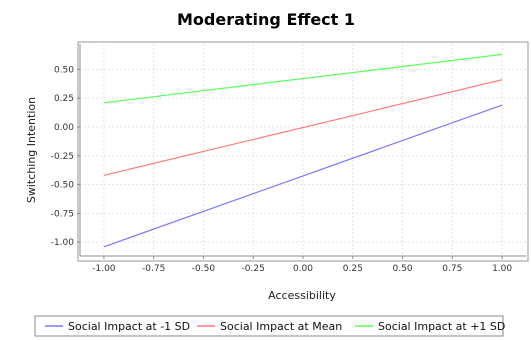 The image size is (531, 340). I want to click on x-tick-label: 0.50, so click(403, 269).